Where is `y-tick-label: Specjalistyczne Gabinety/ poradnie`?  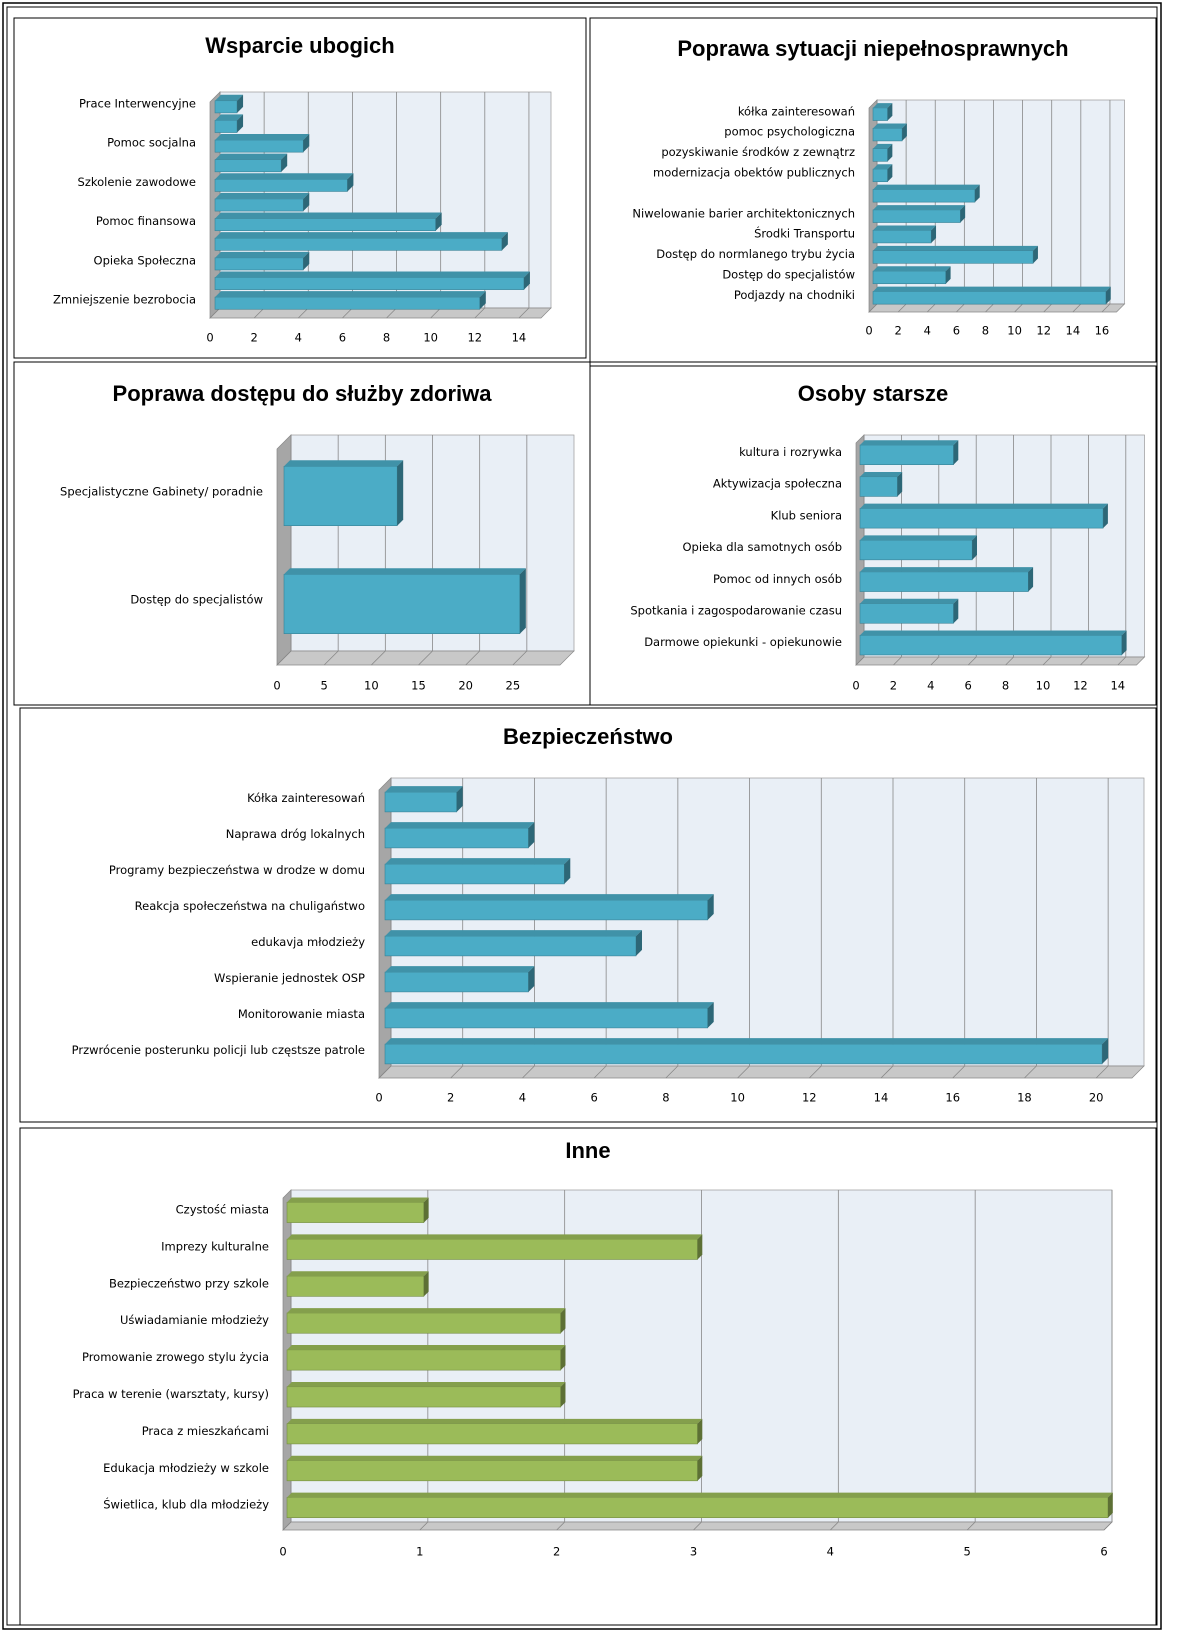 y-tick-label: Specjalistyczne Gabinety/ poradnie is located at coordinates (161, 491).